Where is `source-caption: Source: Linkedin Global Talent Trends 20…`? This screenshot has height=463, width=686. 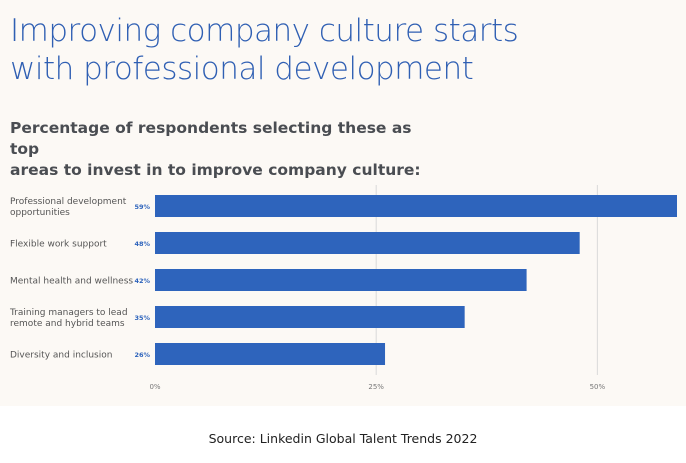 source-caption: Source: Linkedin Global Talent Trends 20… is located at coordinates (343, 438).